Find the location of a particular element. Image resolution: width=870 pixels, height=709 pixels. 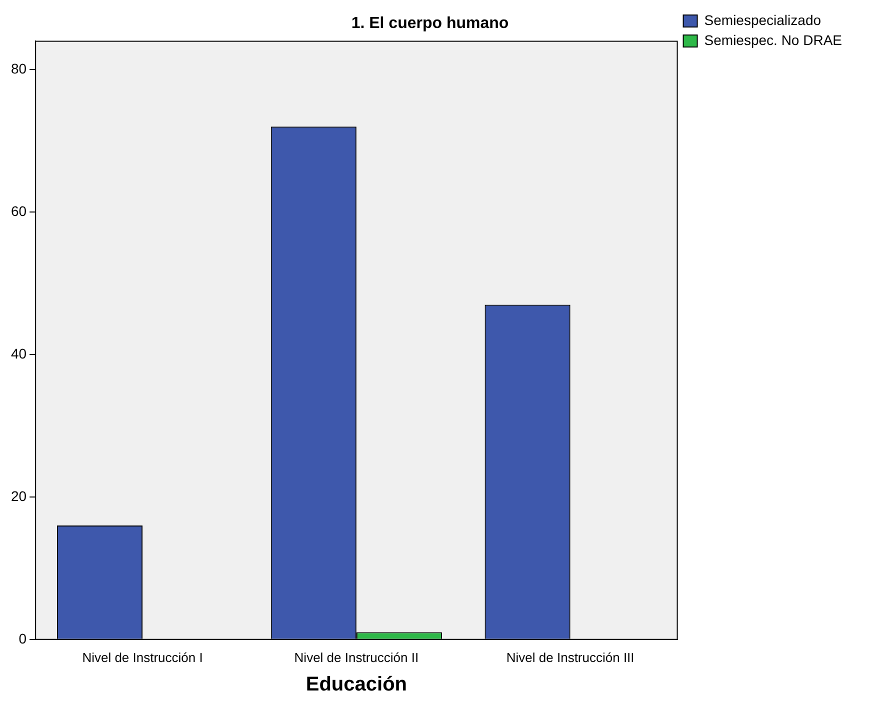

x-tick-label: Nivel de Instrucción I is located at coordinates (142, 657).